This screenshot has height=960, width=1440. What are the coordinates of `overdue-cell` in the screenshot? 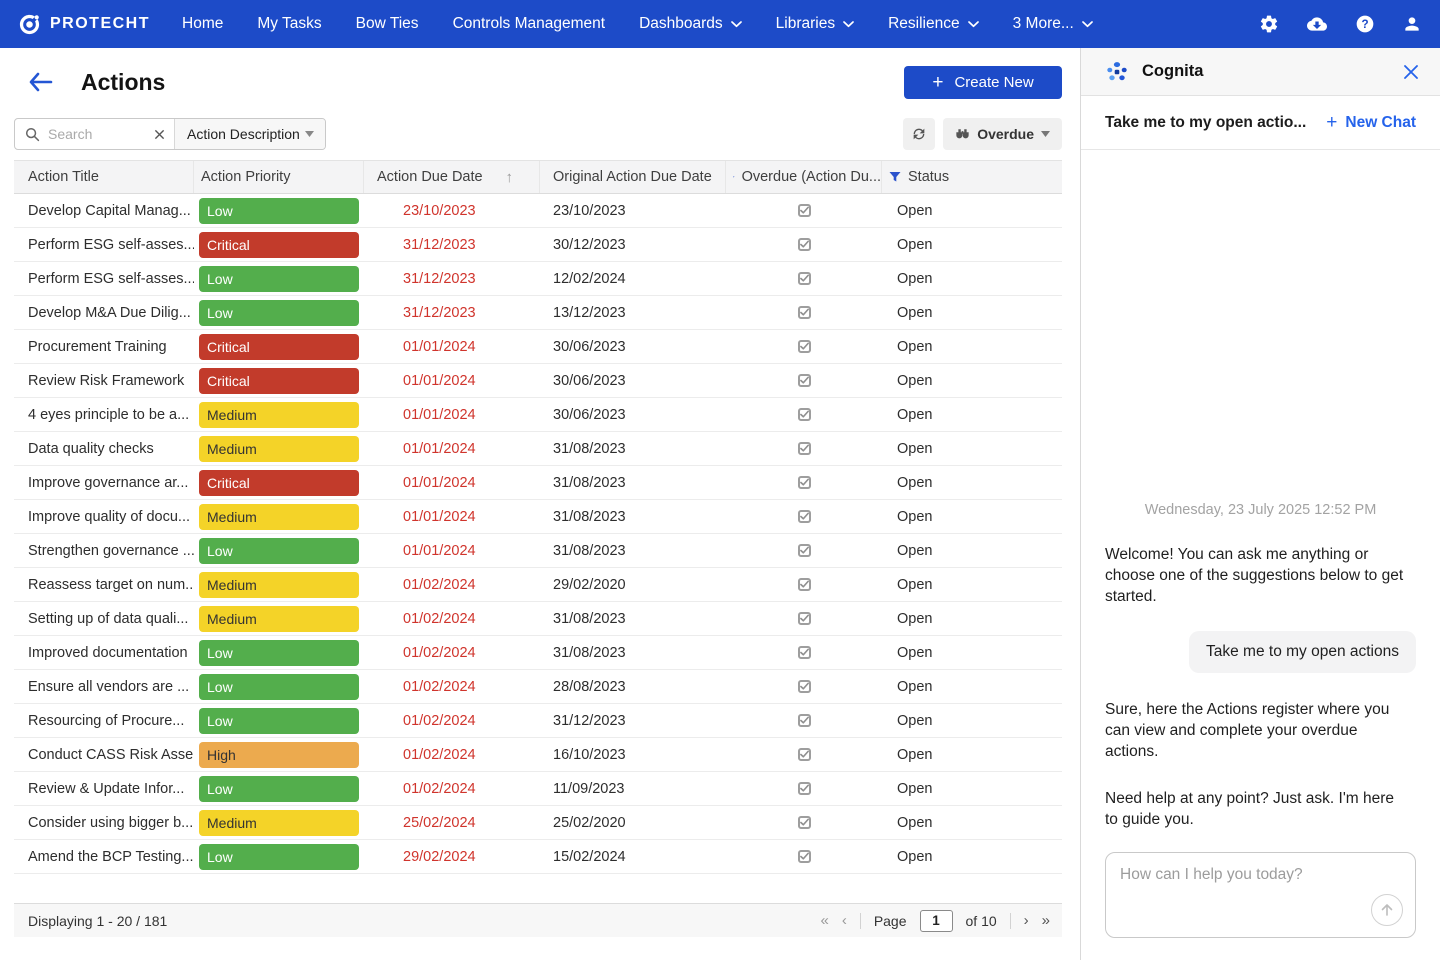 It's located at (804, 516).